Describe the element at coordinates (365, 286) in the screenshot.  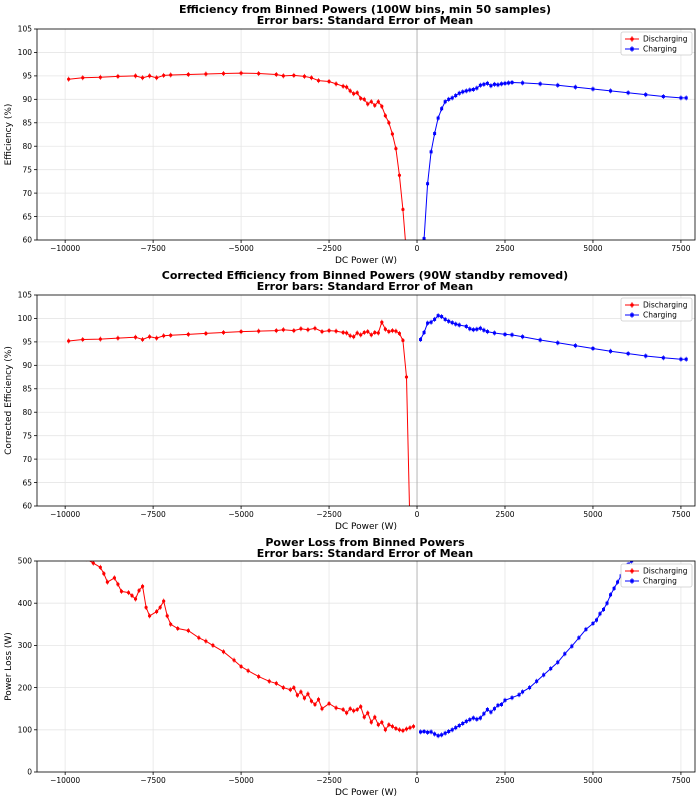
I see `chart-subtitle: Error bars: Standard Error of Mean` at that location.